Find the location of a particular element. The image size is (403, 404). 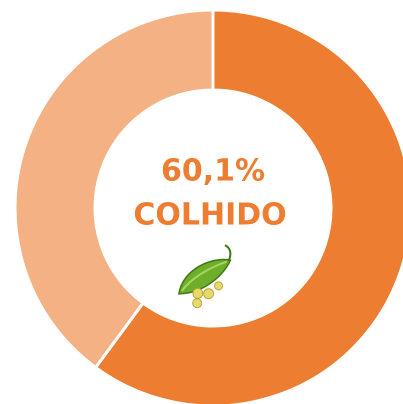

soybean-icon is located at coordinates (204, 276).